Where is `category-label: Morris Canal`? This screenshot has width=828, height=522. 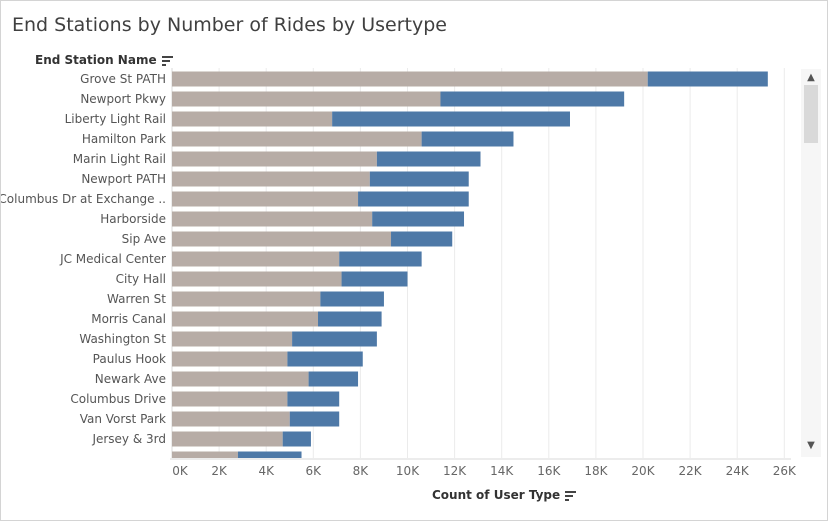 category-label: Morris Canal is located at coordinates (128, 319).